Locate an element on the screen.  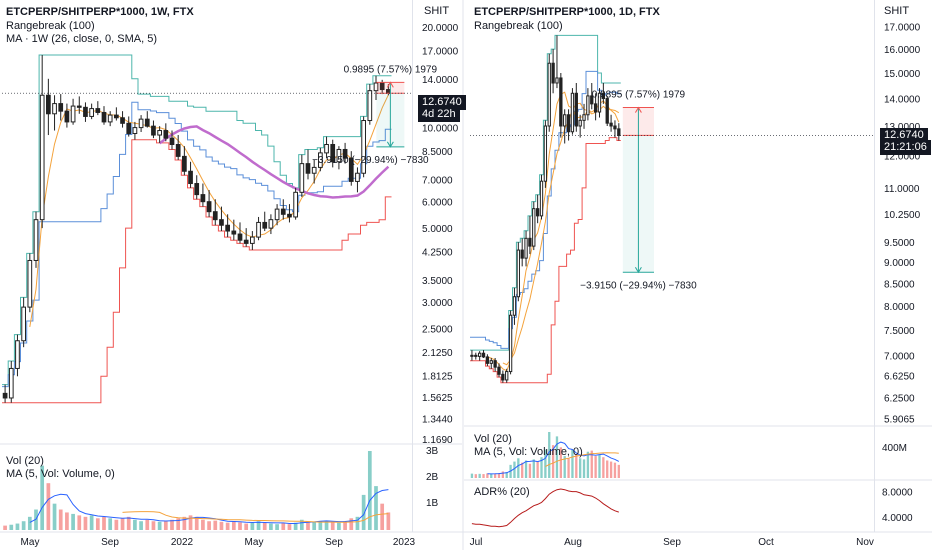
left-indicator-ma: MA · 1W (26, close, 0, SMA, 5) is located at coordinates (81, 39).